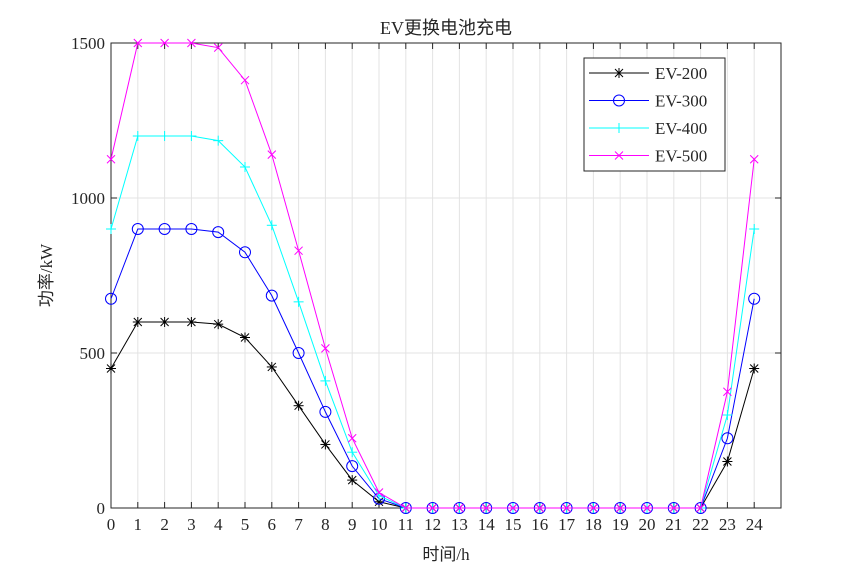  What do you see at coordinates (325, 524) in the screenshot?
I see `x-tick-label: 8` at bounding box center [325, 524].